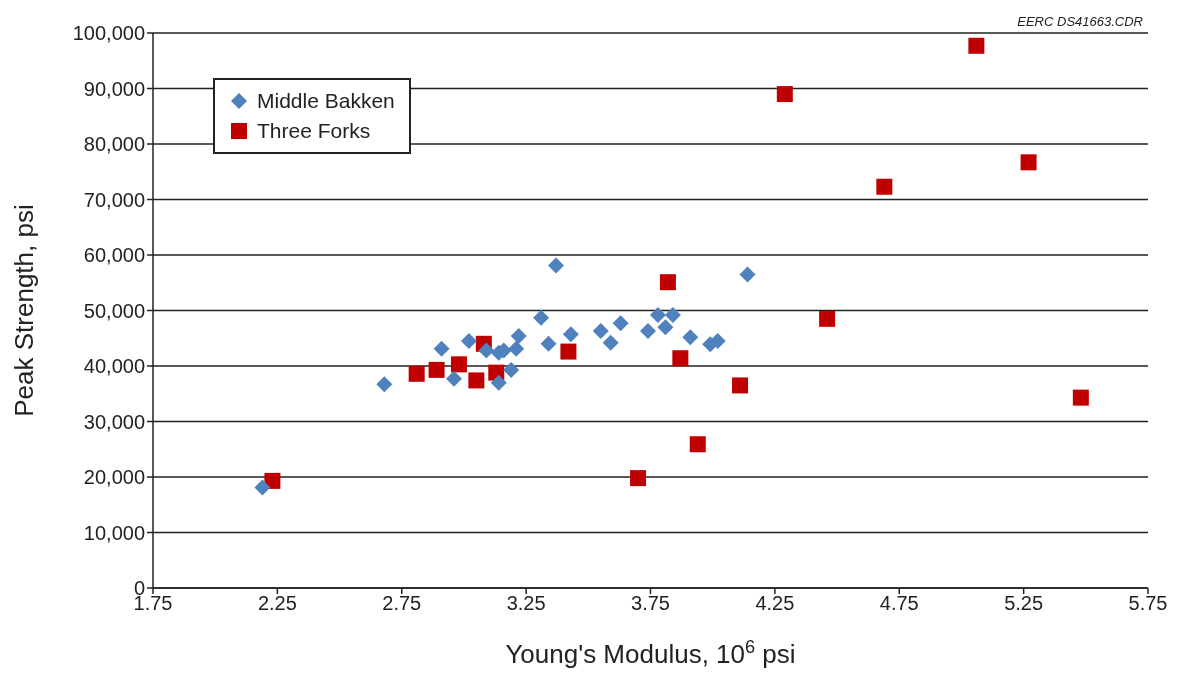 The image size is (1177, 689). I want to click on text: EERC DS41663.CDR, so click(1080, 21).